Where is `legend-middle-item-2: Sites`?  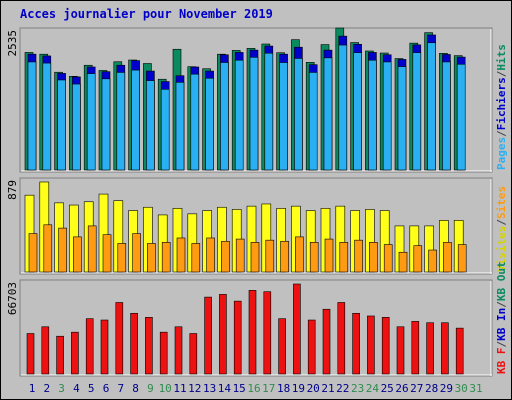
legend-middle-item-2: Sites is located at coordinates (501, 202).